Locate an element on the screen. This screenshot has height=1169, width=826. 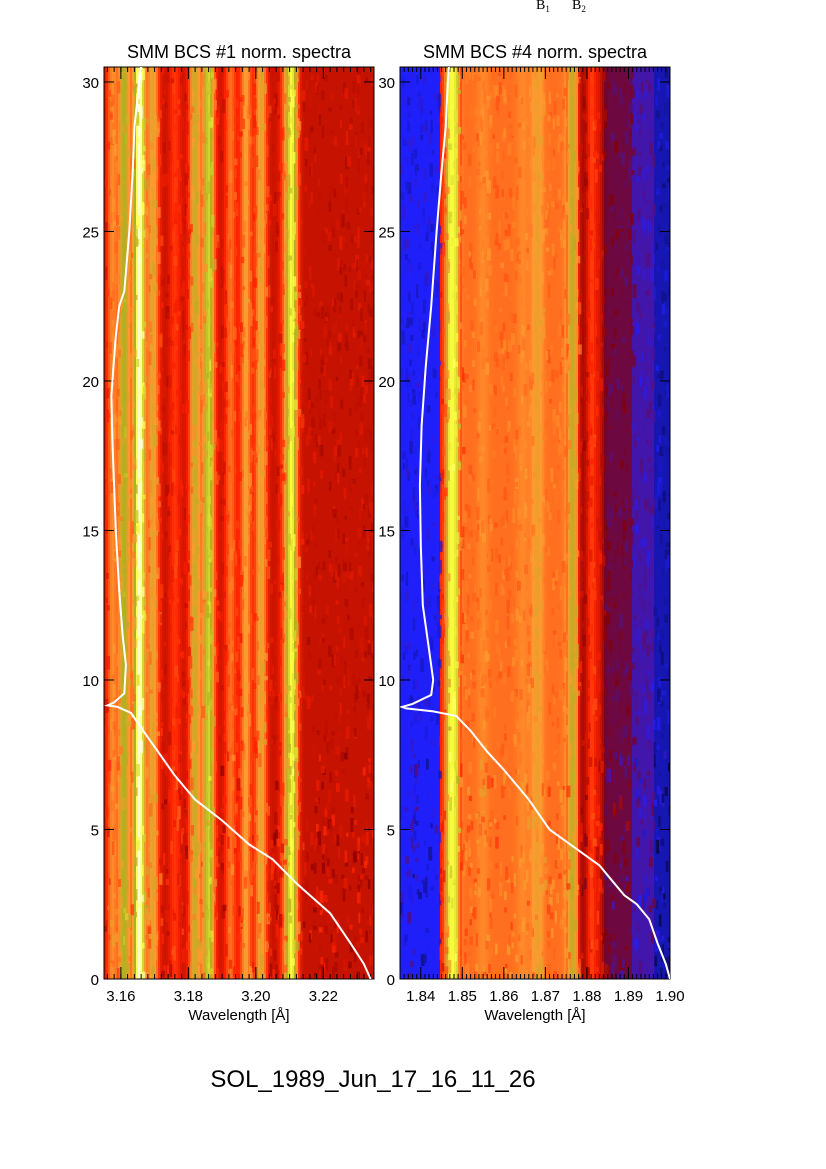
panel-title: SMM BCS #4 norm. spectra is located at coordinates (535, 52).